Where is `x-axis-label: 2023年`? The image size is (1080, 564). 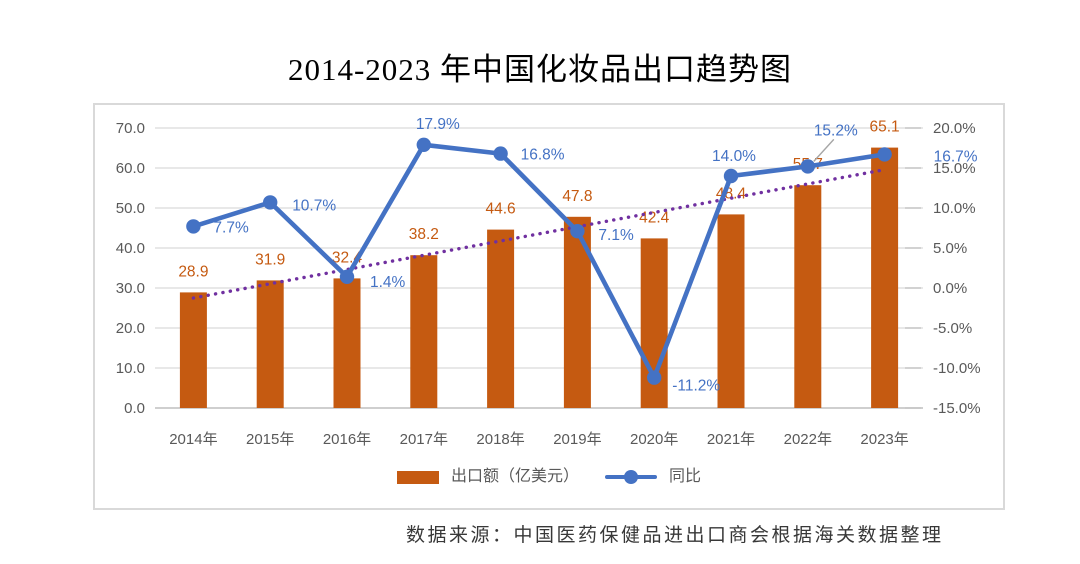 x-axis-label: 2023年 is located at coordinates (884, 439).